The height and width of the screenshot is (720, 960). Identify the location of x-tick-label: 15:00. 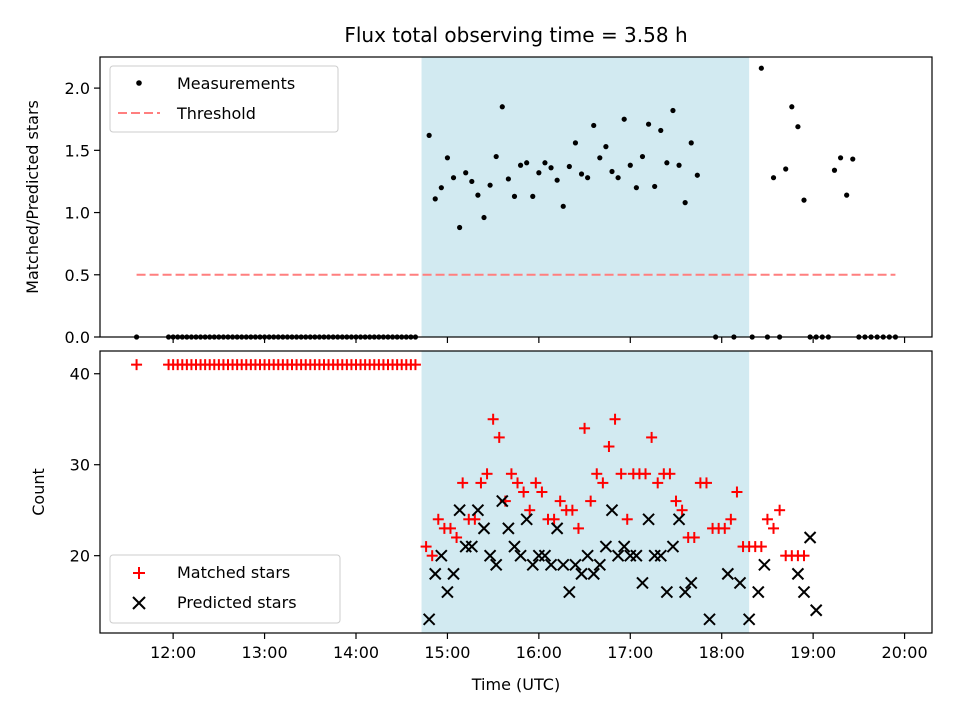
(447, 652).